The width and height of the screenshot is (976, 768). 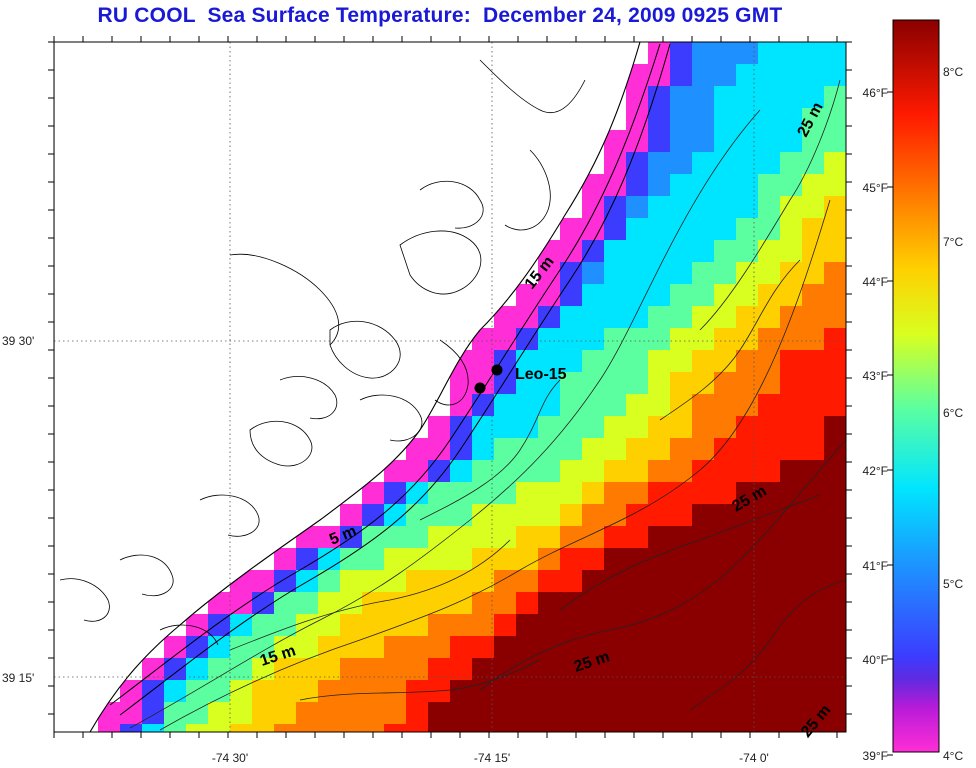 I want to click on colorbar-ticks, so click(x=890, y=423).